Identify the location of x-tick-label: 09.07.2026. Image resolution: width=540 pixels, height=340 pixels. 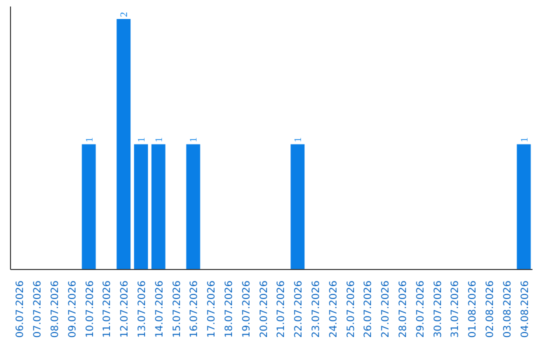
(72, 309).